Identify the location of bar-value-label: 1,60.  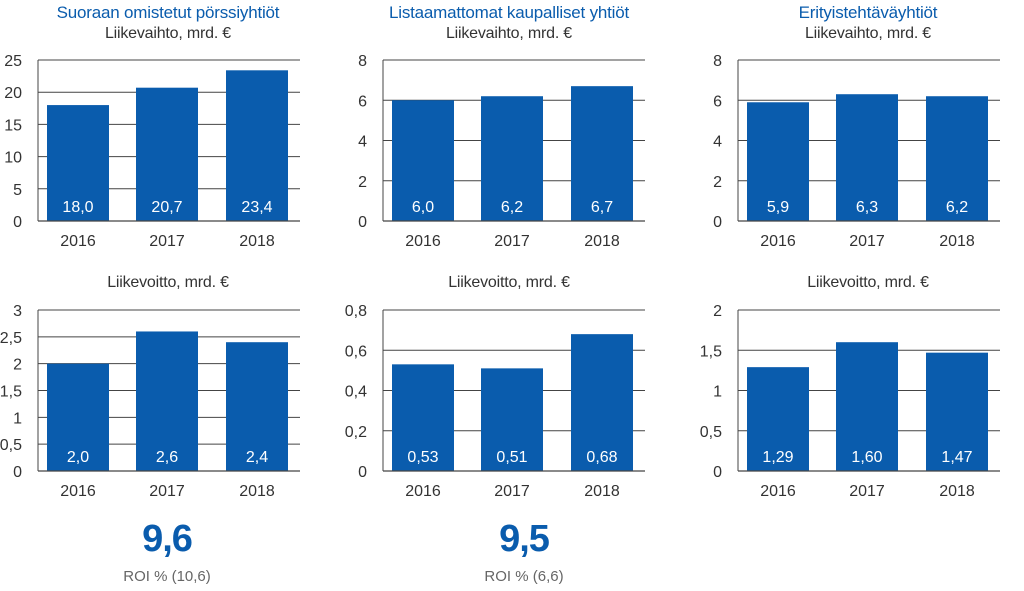
(866, 457).